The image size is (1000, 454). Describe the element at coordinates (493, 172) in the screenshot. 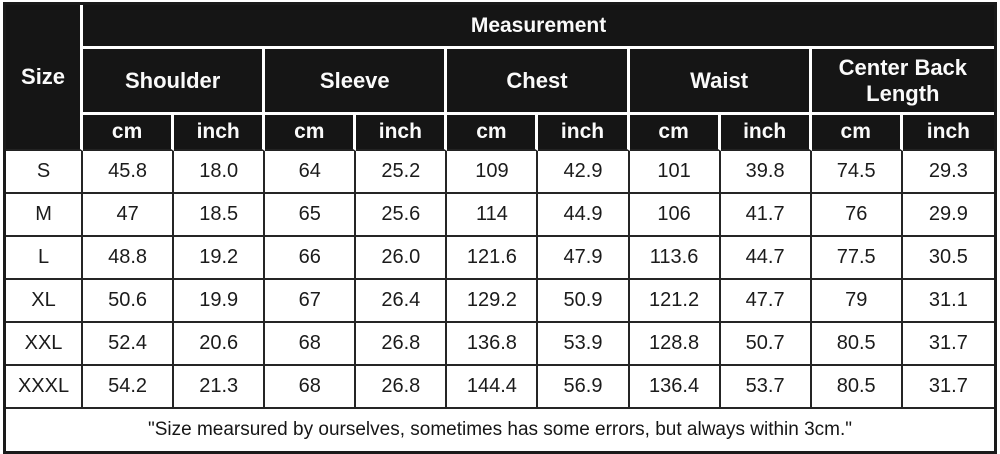

I see `value-cell: 109` at that location.